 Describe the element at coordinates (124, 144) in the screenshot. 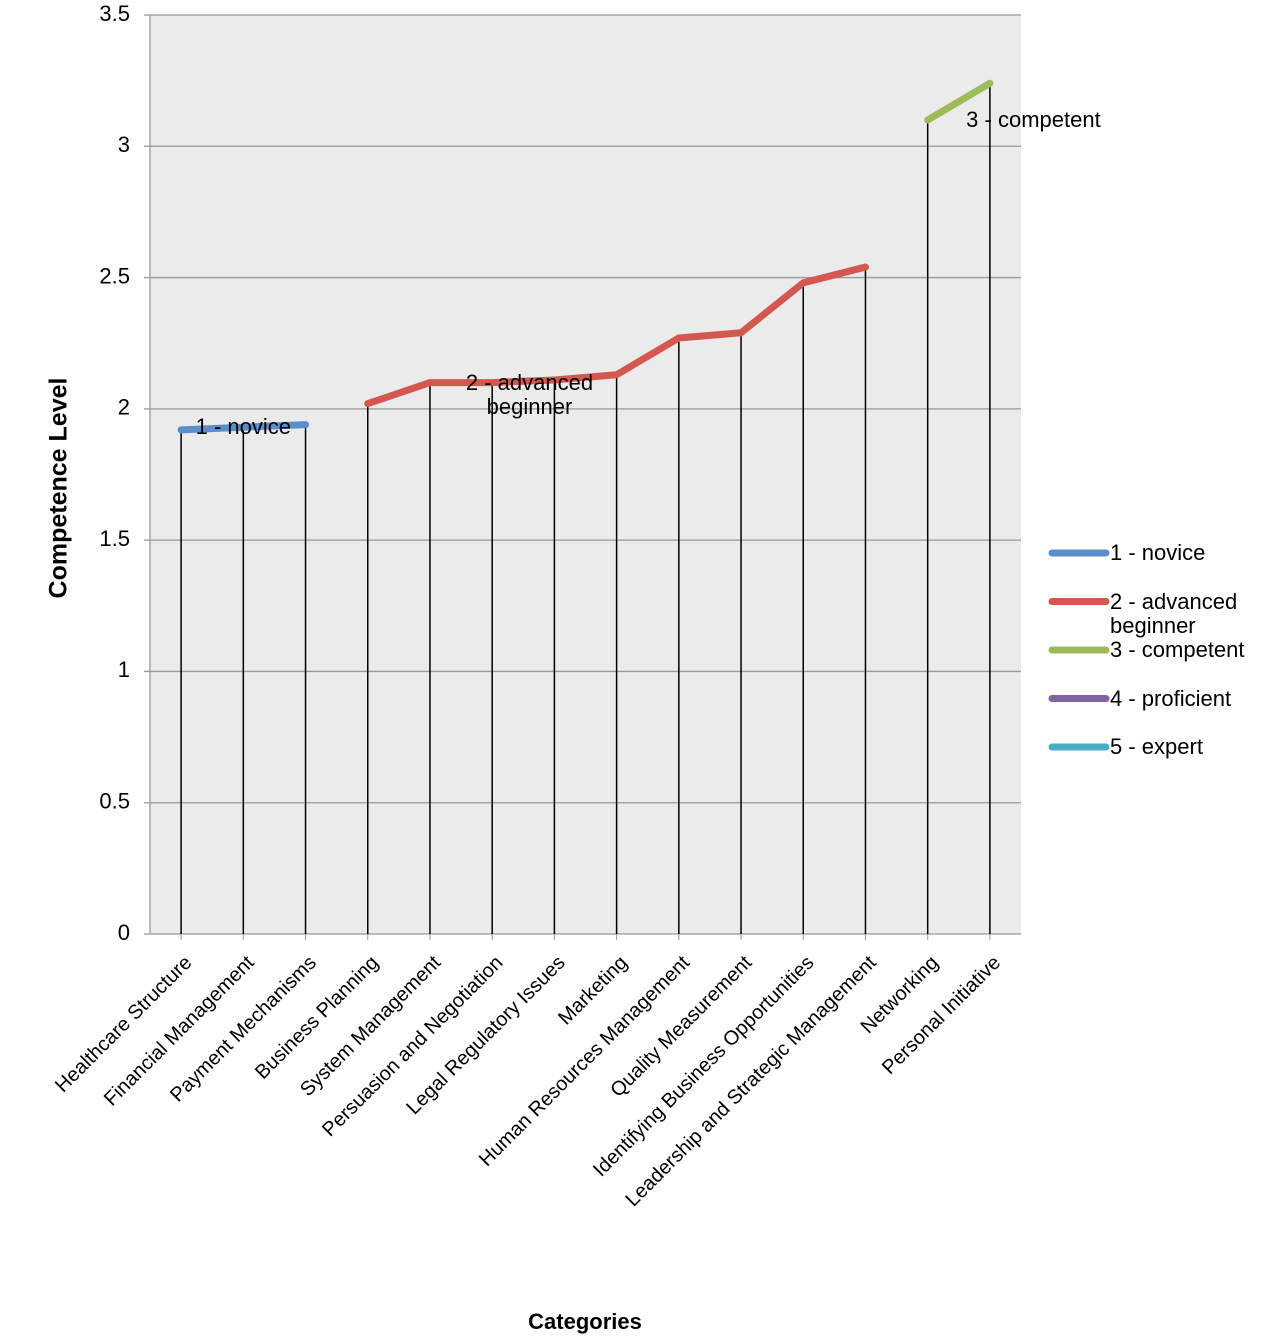

I see `y-tick-label: 3` at that location.